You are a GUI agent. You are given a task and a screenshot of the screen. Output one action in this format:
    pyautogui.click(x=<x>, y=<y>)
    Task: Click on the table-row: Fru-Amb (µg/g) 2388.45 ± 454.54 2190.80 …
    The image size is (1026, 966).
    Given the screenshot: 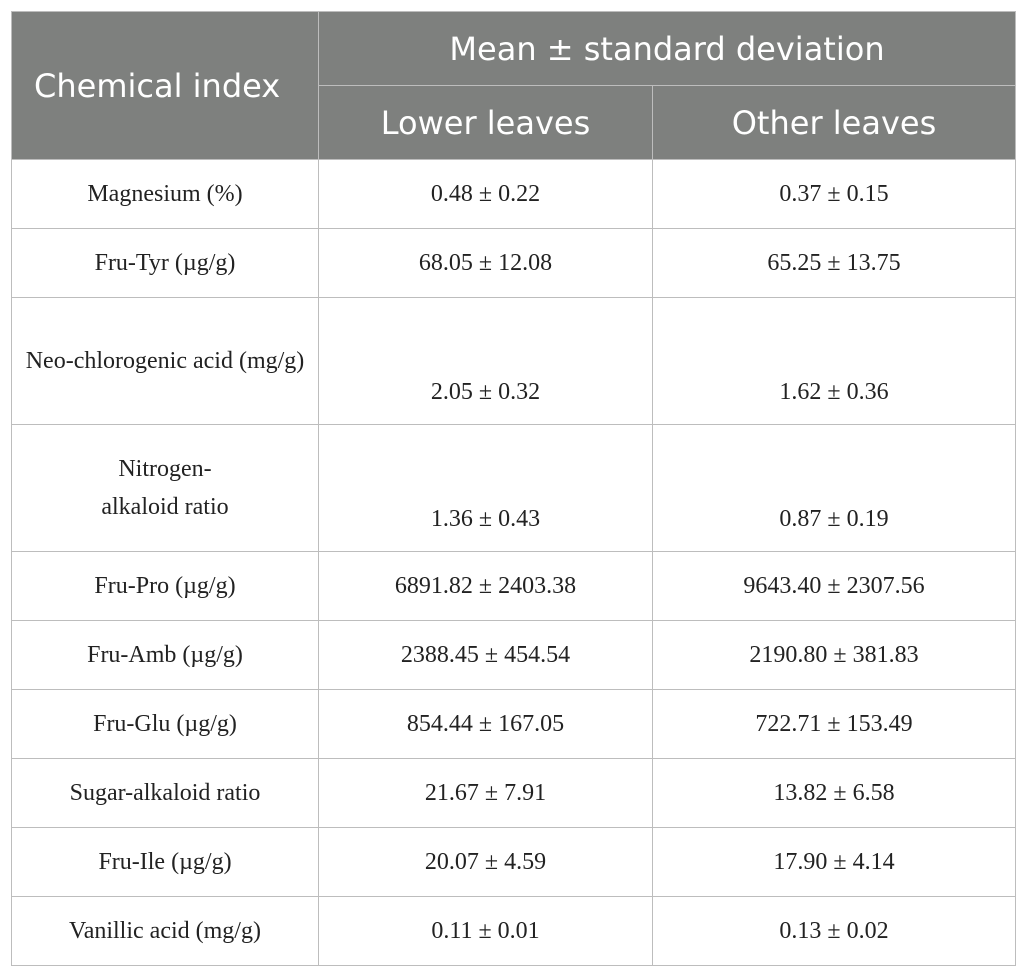 What is the action you would take?
    pyautogui.click(x=513, y=655)
    